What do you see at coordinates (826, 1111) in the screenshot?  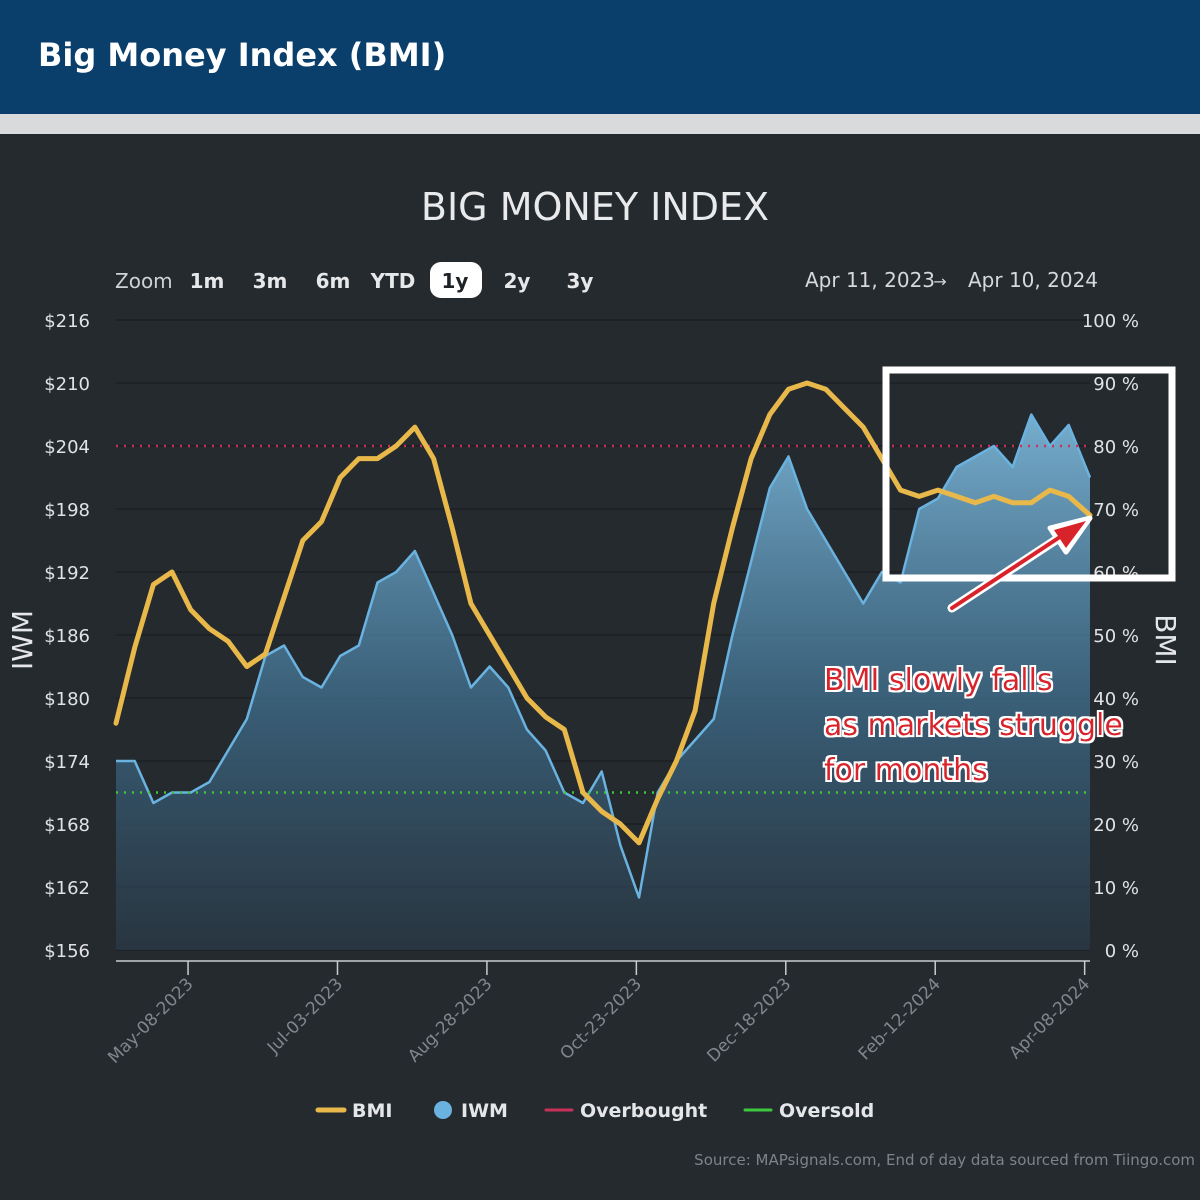 I see `legend-label: Oversold` at bounding box center [826, 1111].